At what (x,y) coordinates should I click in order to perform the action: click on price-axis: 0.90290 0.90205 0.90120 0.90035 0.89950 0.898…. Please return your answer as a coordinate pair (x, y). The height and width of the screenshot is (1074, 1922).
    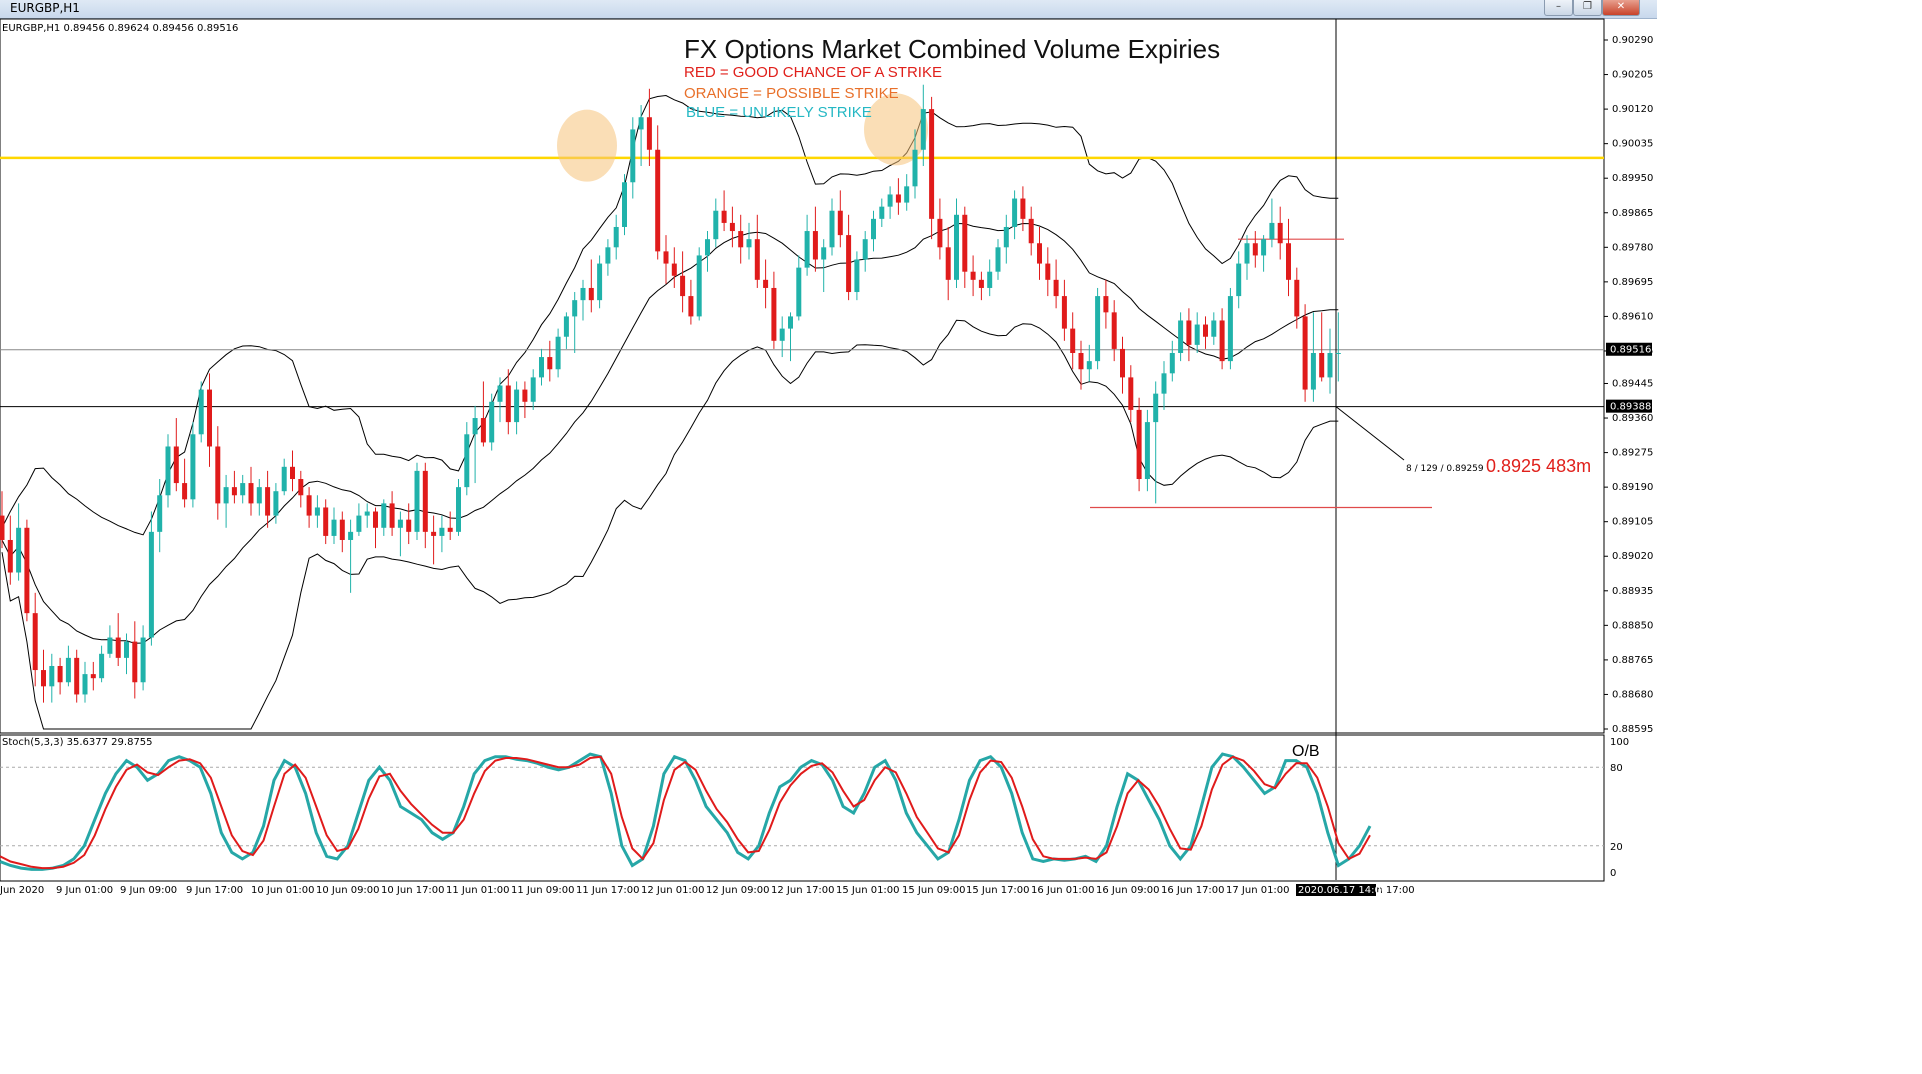
    Looking at the image, I should click on (1628, 385).